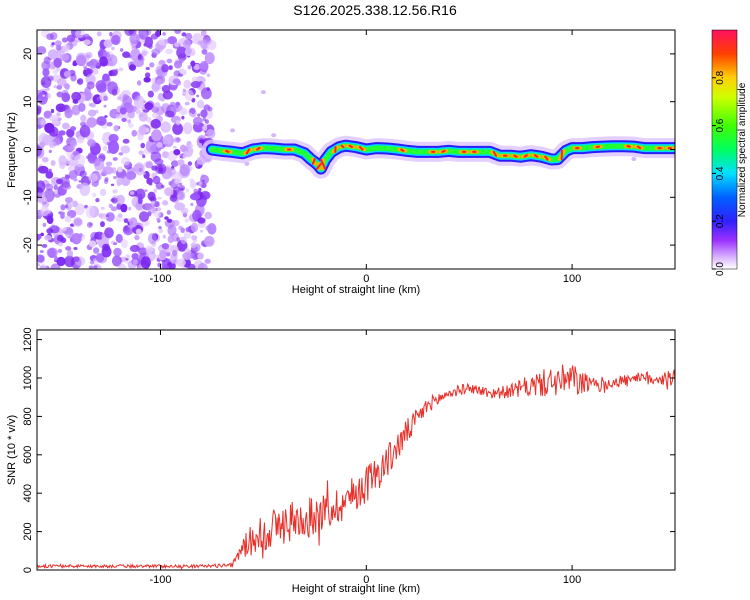 The image size is (750, 600). I want to click on colorbar-tick-label: 0.2, so click(720, 221).